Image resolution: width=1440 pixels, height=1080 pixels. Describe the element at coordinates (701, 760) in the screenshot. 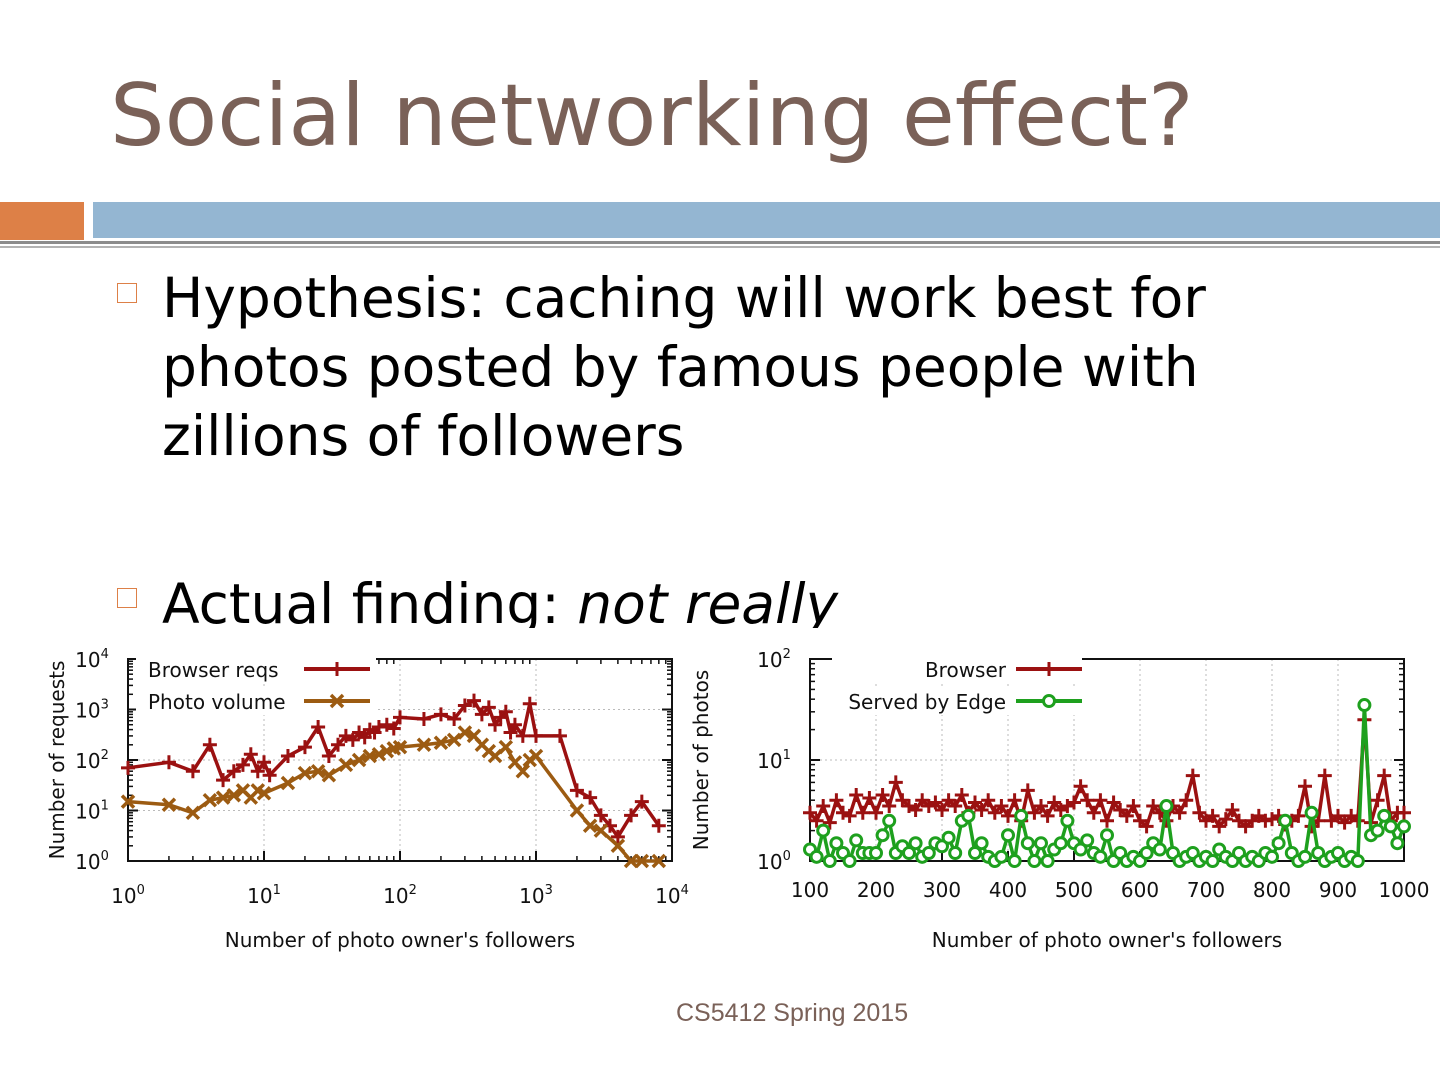

I see `y-axis-label: Number of photos` at that location.